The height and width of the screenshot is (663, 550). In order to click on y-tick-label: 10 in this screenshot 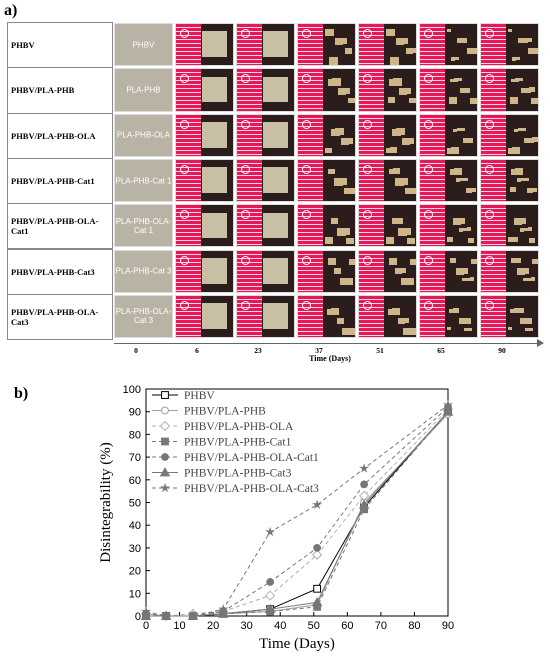, I will do `click(135, 594)`.